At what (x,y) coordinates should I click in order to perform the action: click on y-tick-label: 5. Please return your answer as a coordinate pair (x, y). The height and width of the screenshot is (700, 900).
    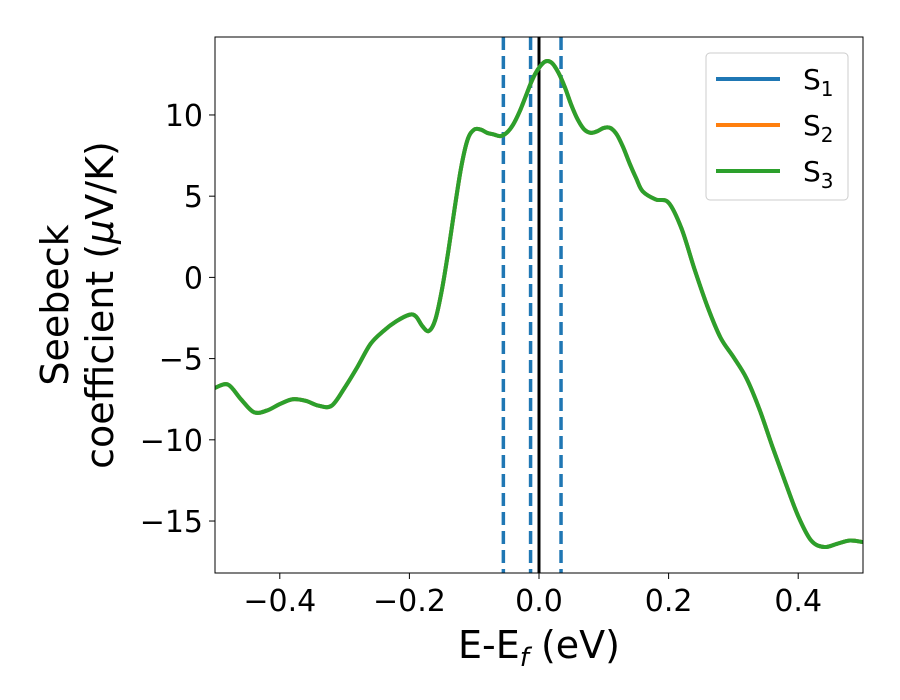
    Looking at the image, I should click on (193, 197).